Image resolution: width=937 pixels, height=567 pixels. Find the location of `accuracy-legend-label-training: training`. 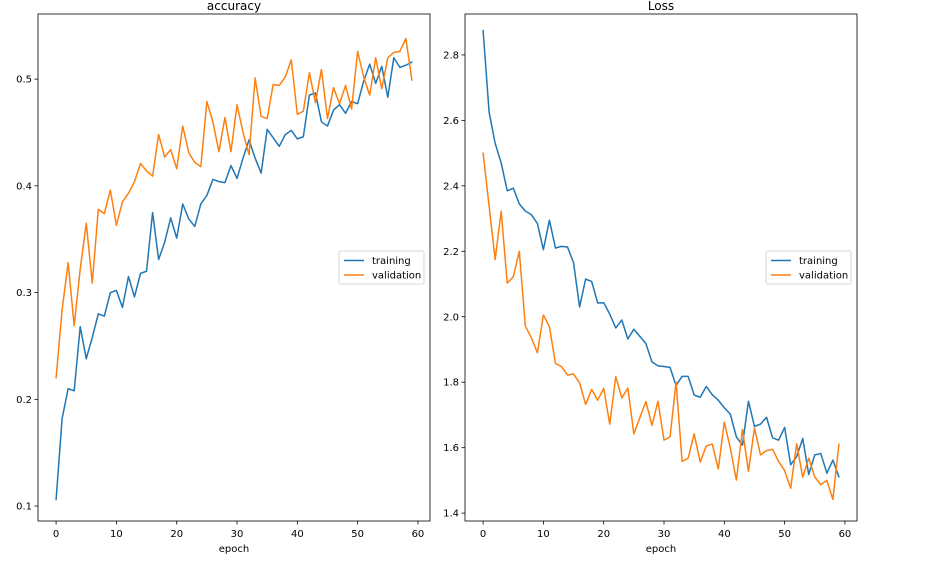

accuracy-legend-label-training: training is located at coordinates (391, 261).